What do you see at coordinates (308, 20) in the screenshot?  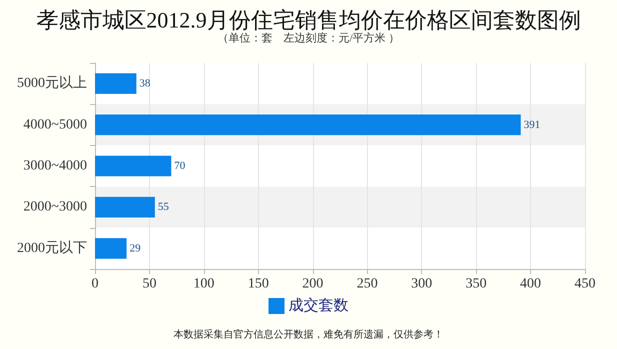 I see `chart-title: 孝感市城区2012.9月份住宅销售均价在价格区间套数图例` at bounding box center [308, 20].